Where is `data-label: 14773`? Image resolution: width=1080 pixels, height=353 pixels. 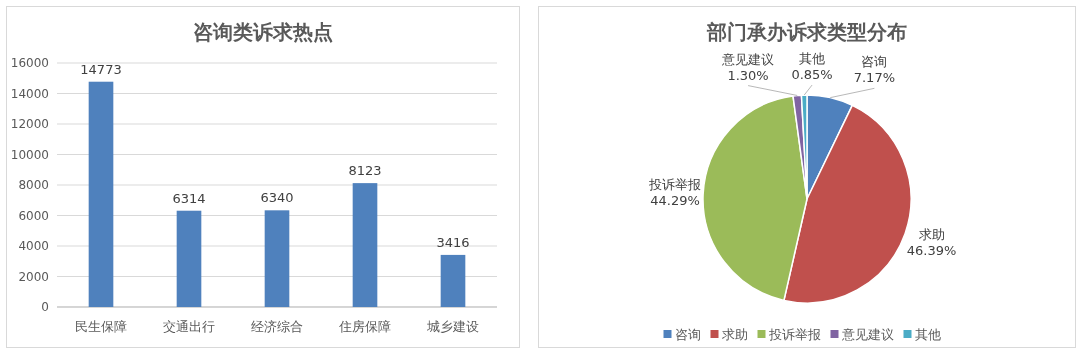
data-label: 14773 is located at coordinates (101, 69).